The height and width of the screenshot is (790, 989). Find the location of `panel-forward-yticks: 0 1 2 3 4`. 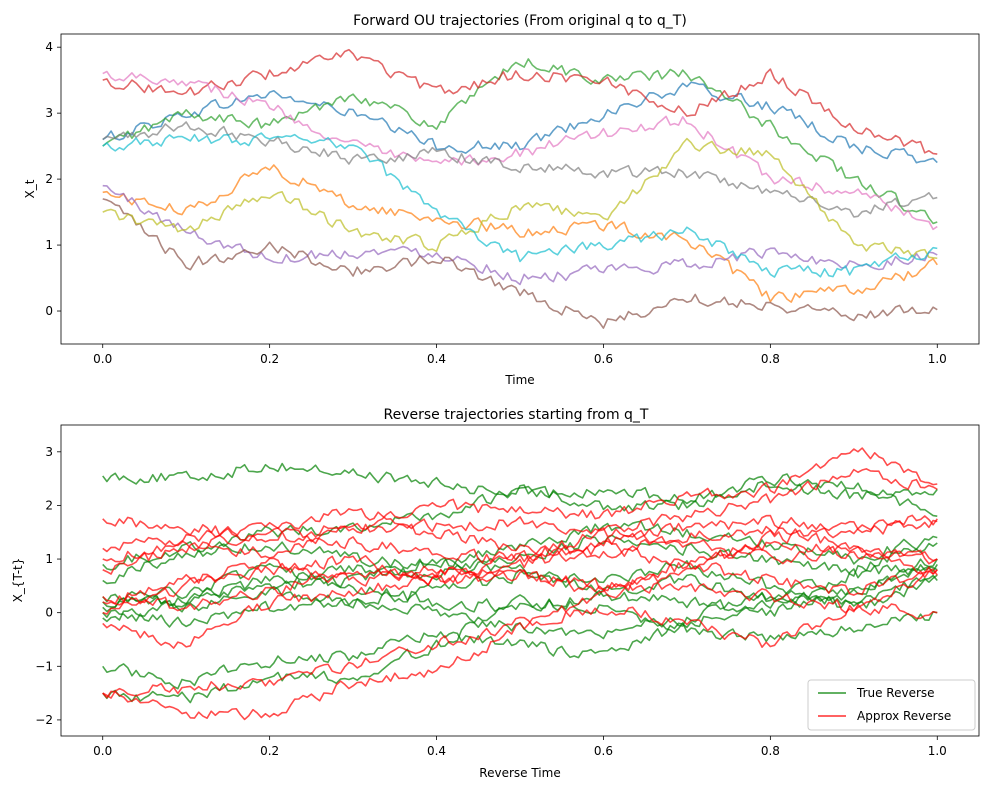

panel-forward-yticks: 0 1 2 3 4 is located at coordinates (53, 179).